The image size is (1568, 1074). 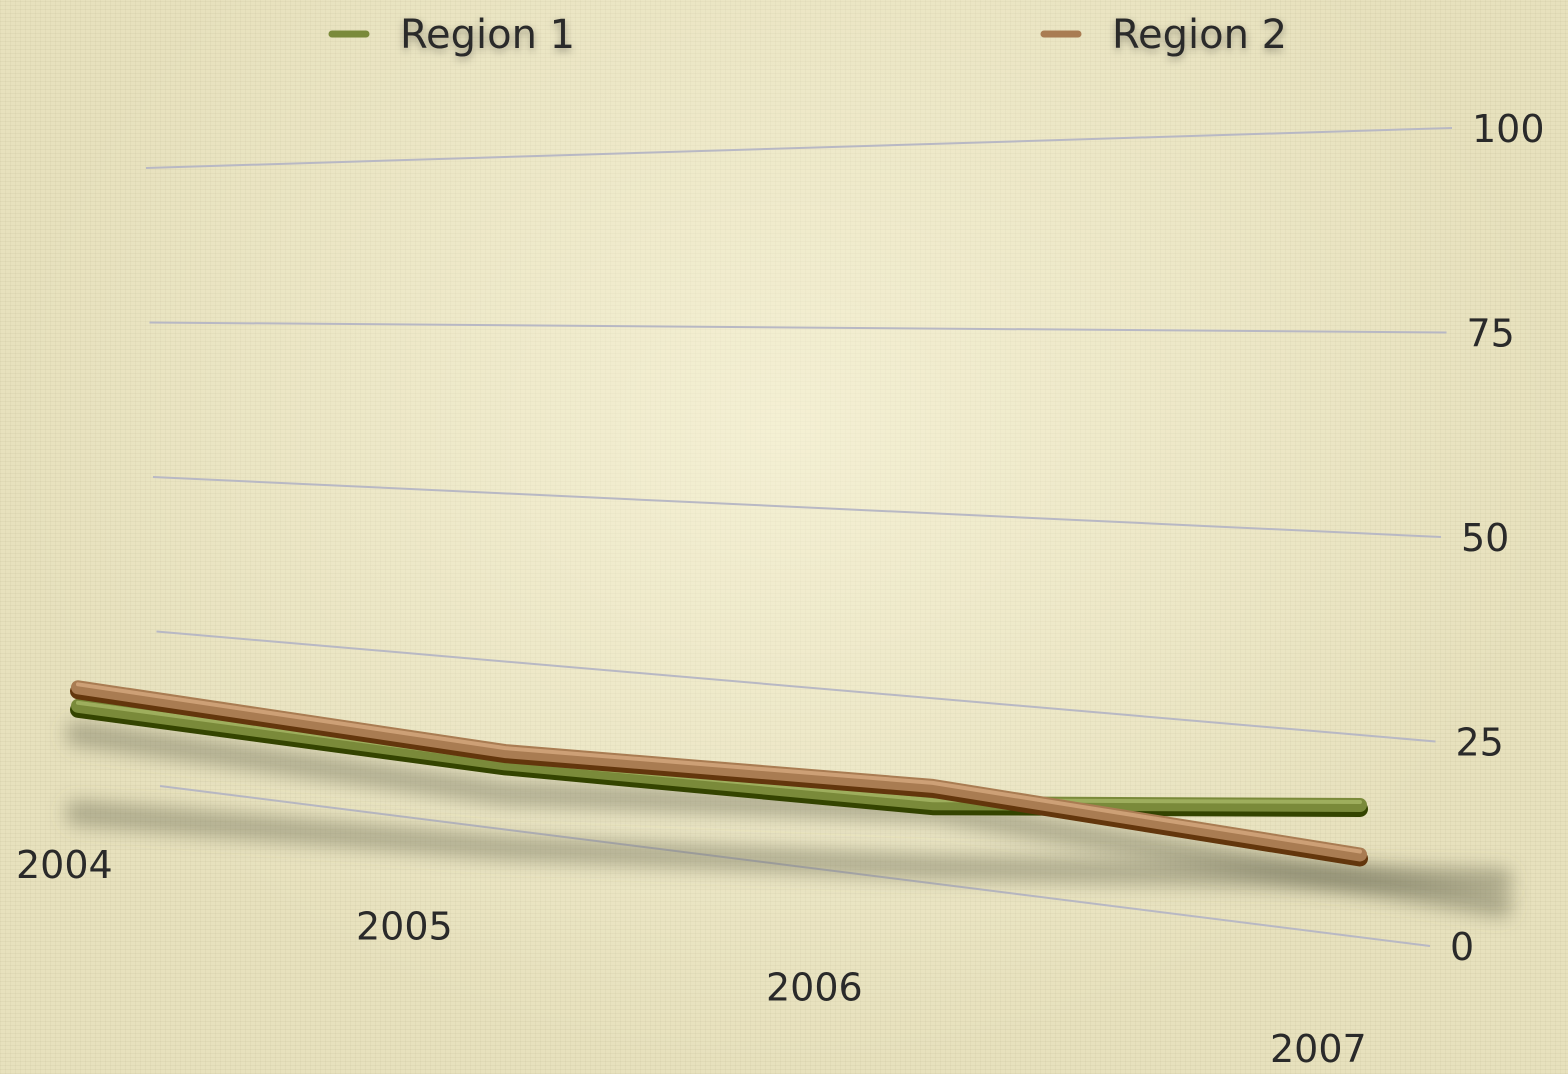 I want to click on y-tick-label-75: 75, so click(x=1491, y=334).